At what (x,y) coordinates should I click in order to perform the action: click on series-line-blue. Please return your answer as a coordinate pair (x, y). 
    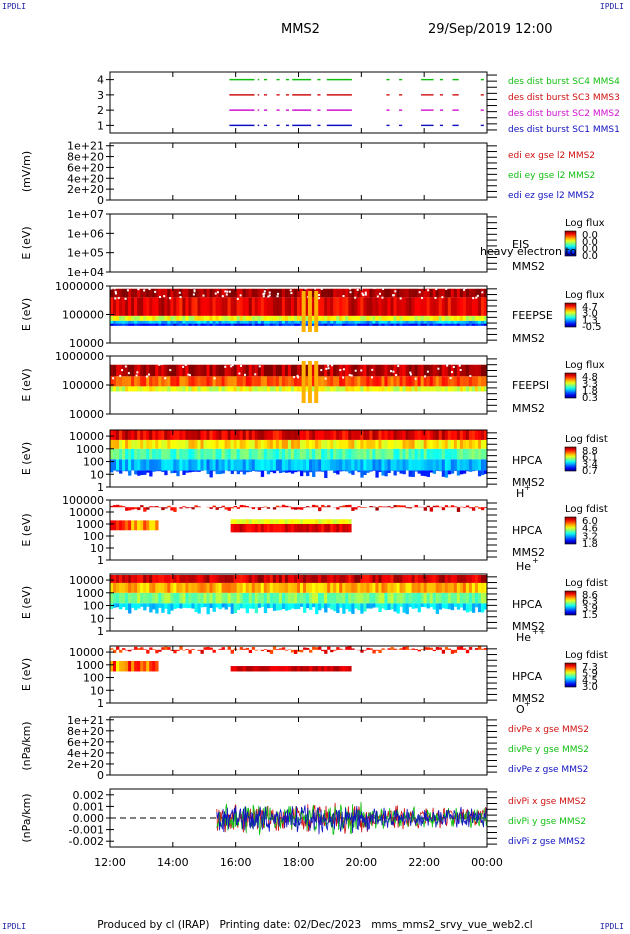
    Looking at the image, I should click on (351, 820).